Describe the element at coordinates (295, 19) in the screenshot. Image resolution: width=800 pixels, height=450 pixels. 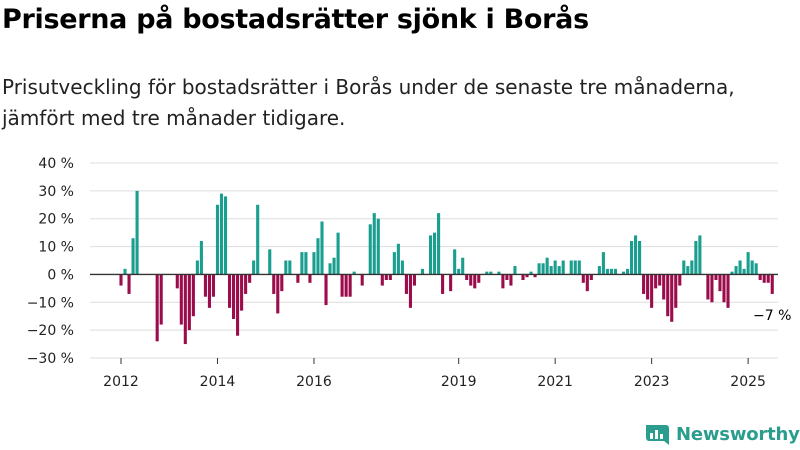
I see `chart-title: Priserna på bostadsrätter sjönk i Borås` at that location.